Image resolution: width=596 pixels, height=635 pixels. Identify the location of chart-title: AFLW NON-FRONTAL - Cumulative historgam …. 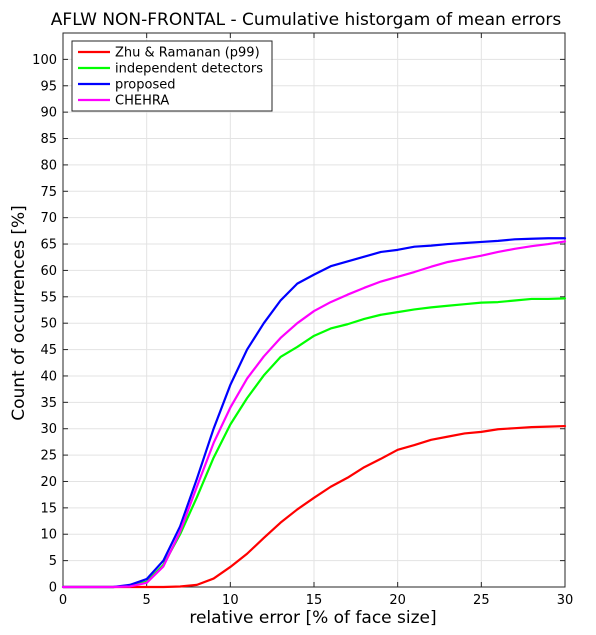
(306, 20).